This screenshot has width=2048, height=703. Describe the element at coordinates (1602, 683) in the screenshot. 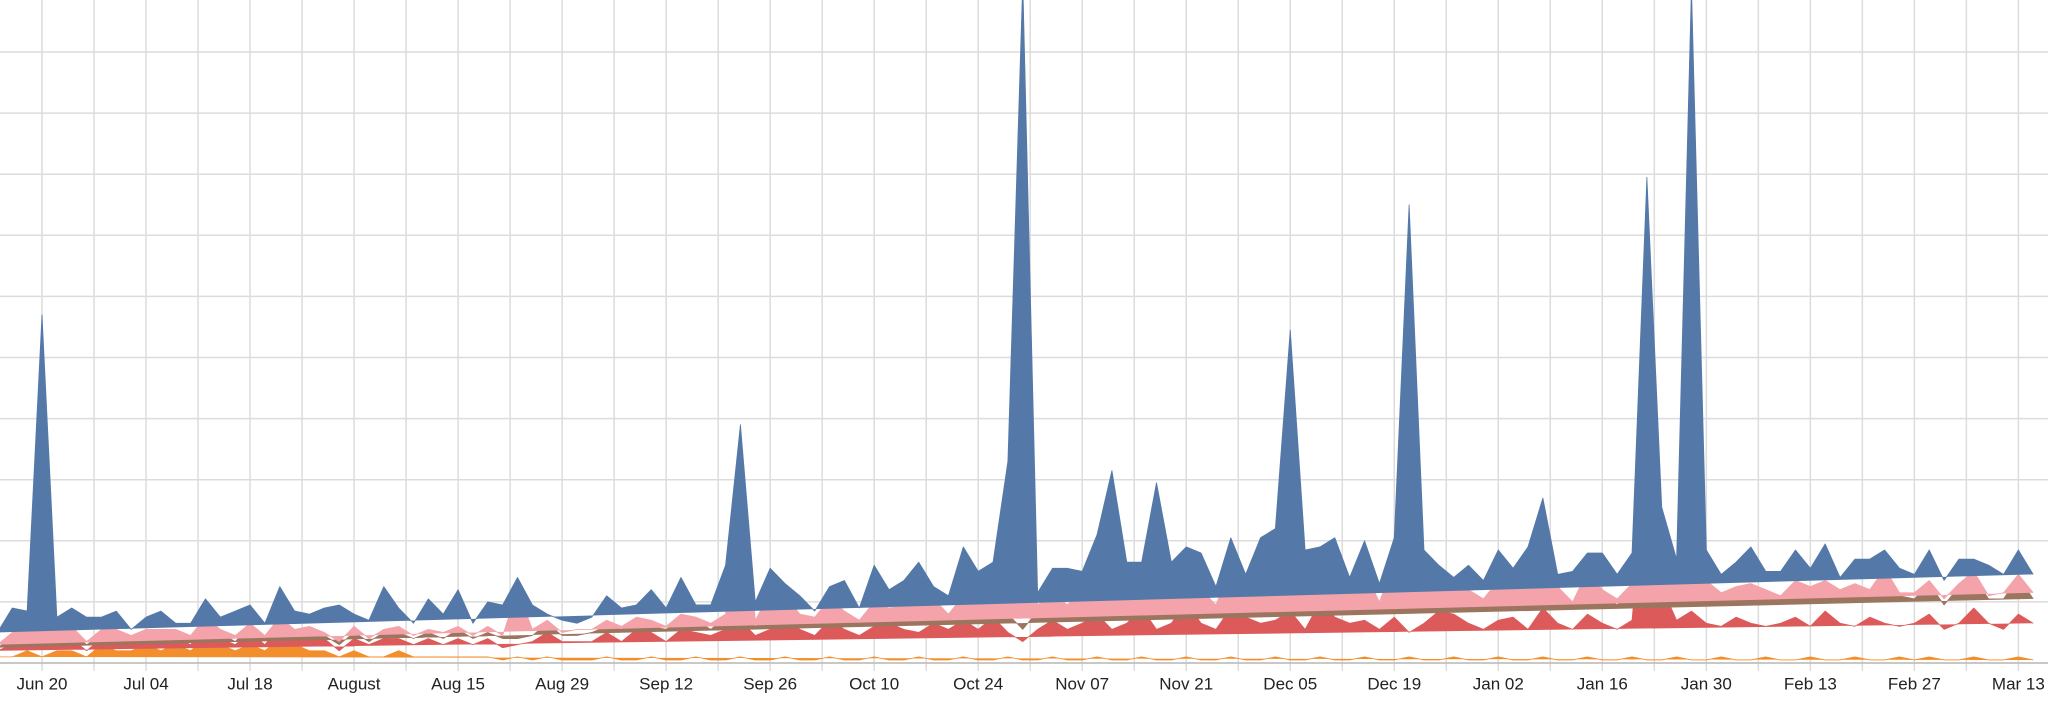

I see `x-tick-label: Jan 16` at that location.